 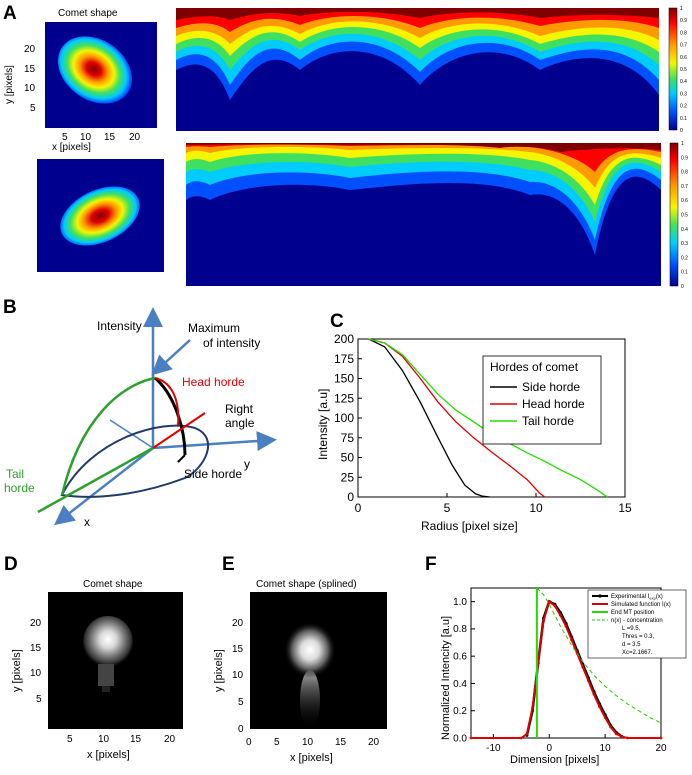 I want to click on y-tick-label: 0.4, so click(x=460, y=684).